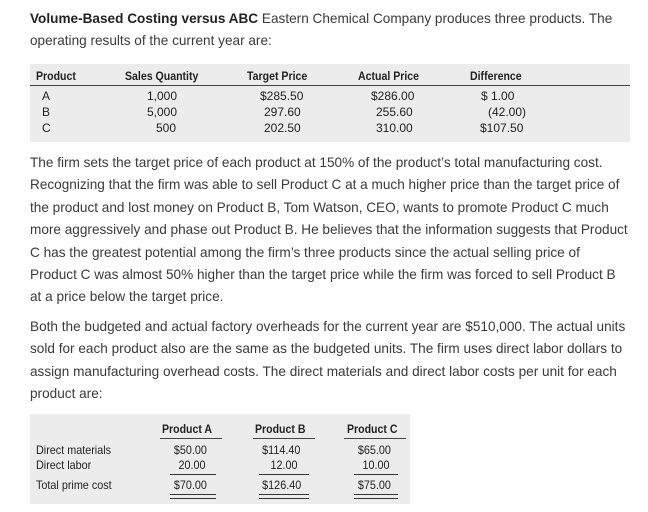 The image size is (648, 512). What do you see at coordinates (498, 96) in the screenshot?
I see `table-cell: $ 1.00` at bounding box center [498, 96].